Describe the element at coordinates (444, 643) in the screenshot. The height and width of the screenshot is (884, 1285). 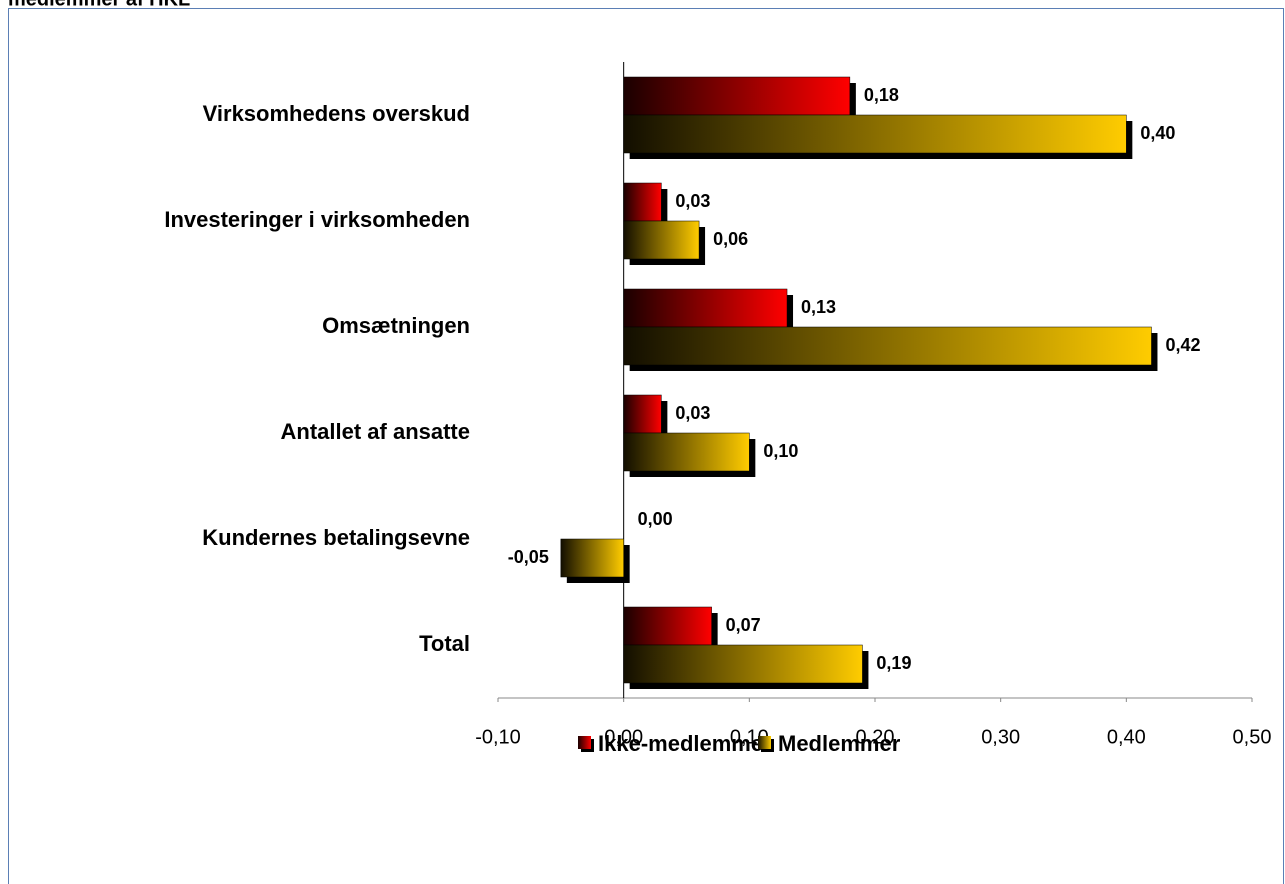
I see `category-label: Total` at that location.